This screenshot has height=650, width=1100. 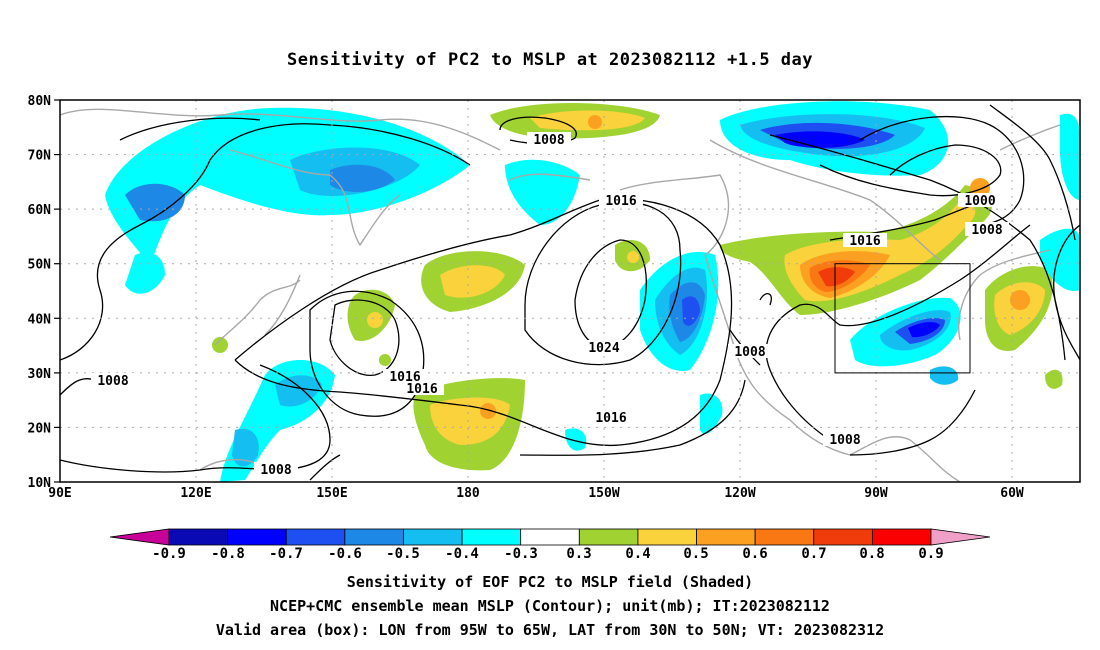 I want to click on lon-label: 150W, so click(x=603, y=493).